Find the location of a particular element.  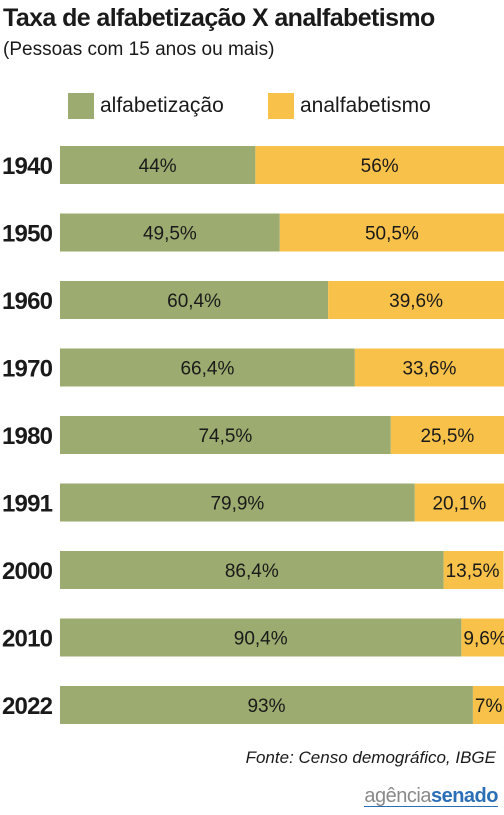

bar-alfabetizacao-1950 is located at coordinates (170, 232).